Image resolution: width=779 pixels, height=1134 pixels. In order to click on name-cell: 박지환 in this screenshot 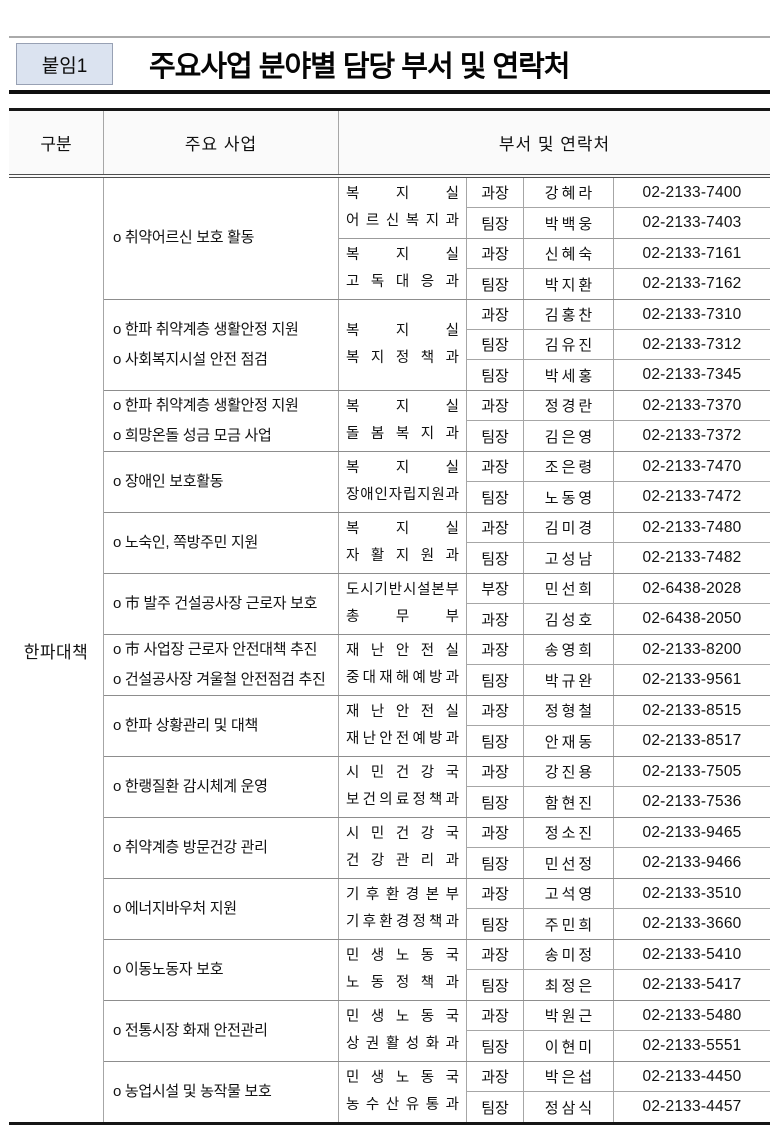, I will do `click(569, 284)`.